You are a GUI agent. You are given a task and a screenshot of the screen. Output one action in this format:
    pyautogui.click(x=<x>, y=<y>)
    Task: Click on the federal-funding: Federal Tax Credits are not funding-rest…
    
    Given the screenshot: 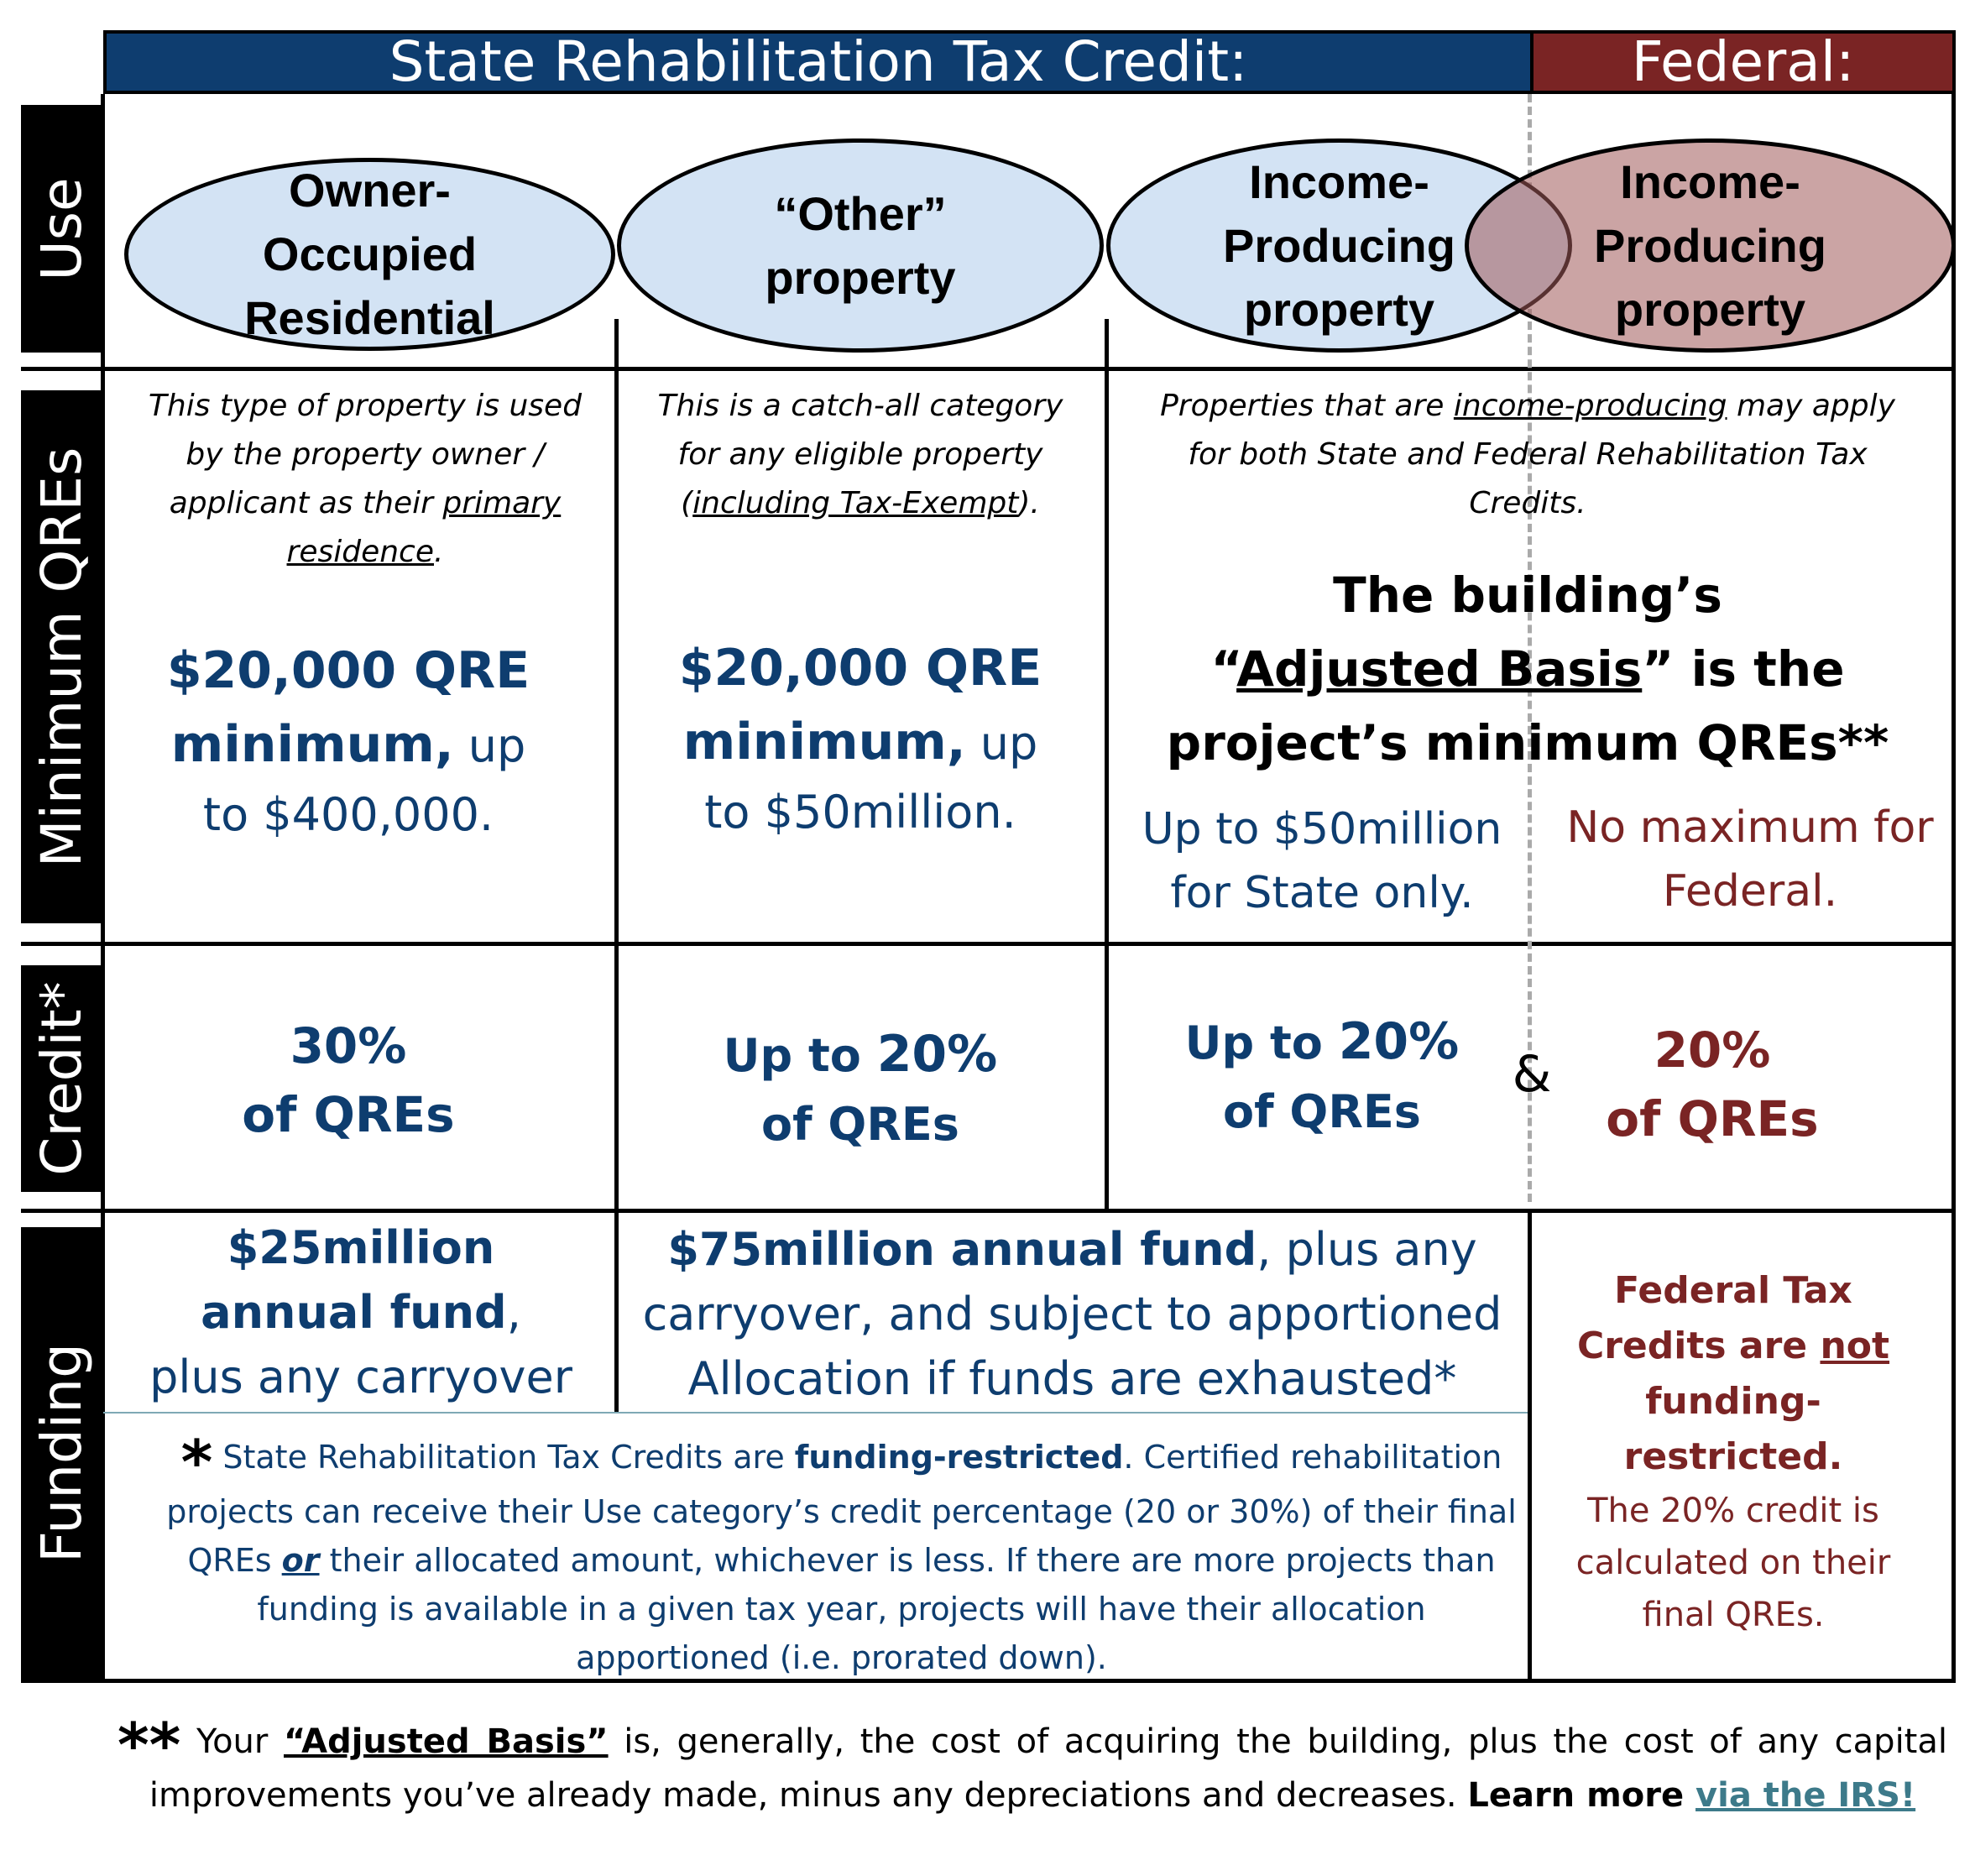 What is the action you would take?
    pyautogui.click(x=1733, y=1451)
    